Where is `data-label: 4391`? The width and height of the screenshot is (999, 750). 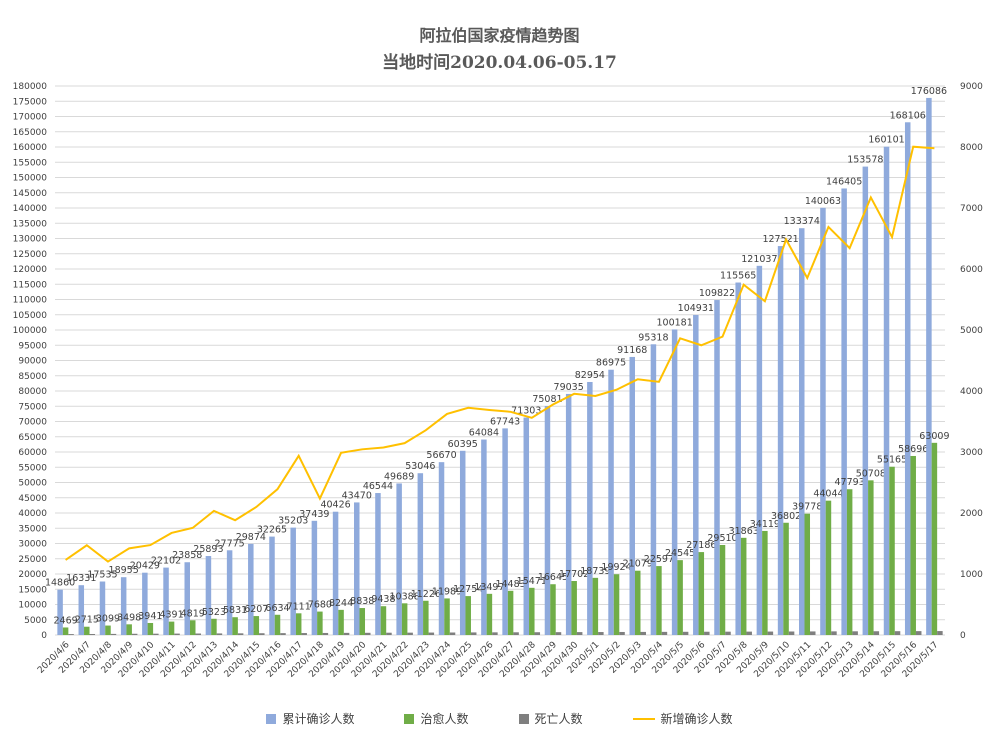
data-label: 4391 is located at coordinates (171, 615).